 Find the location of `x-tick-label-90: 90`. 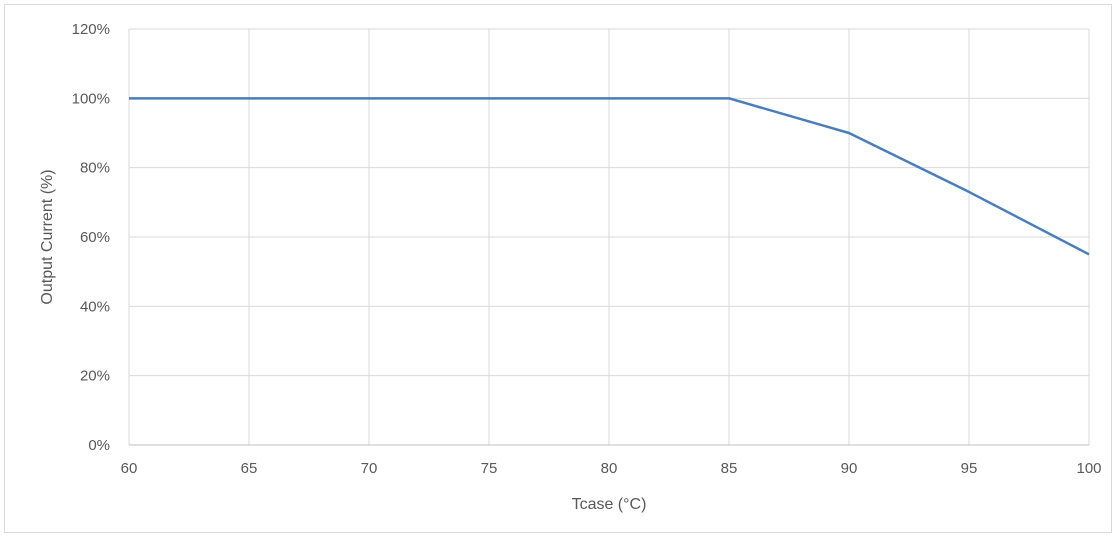

x-tick-label-90: 90 is located at coordinates (849, 468).